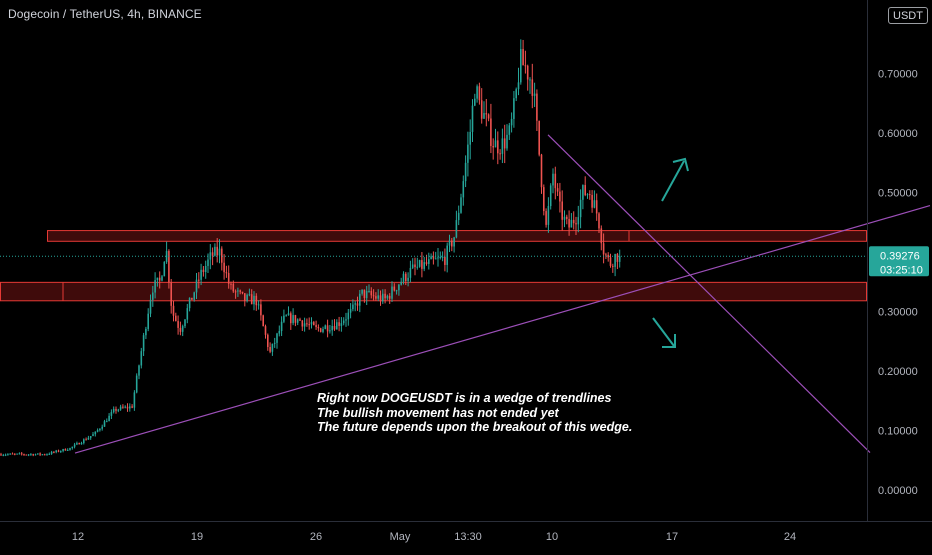  What do you see at coordinates (898, 313) in the screenshot?
I see `y-tick-label: 0.30000` at bounding box center [898, 313].